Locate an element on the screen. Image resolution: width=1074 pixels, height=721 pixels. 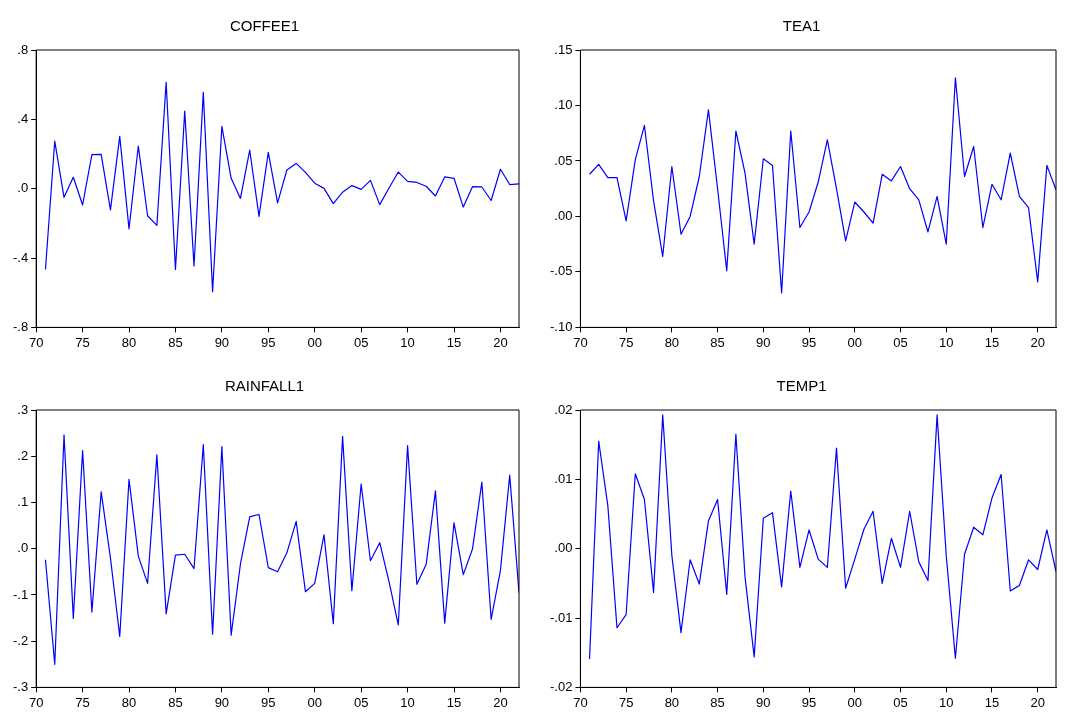
y-tick-label: .3 is located at coordinates (23, 409).